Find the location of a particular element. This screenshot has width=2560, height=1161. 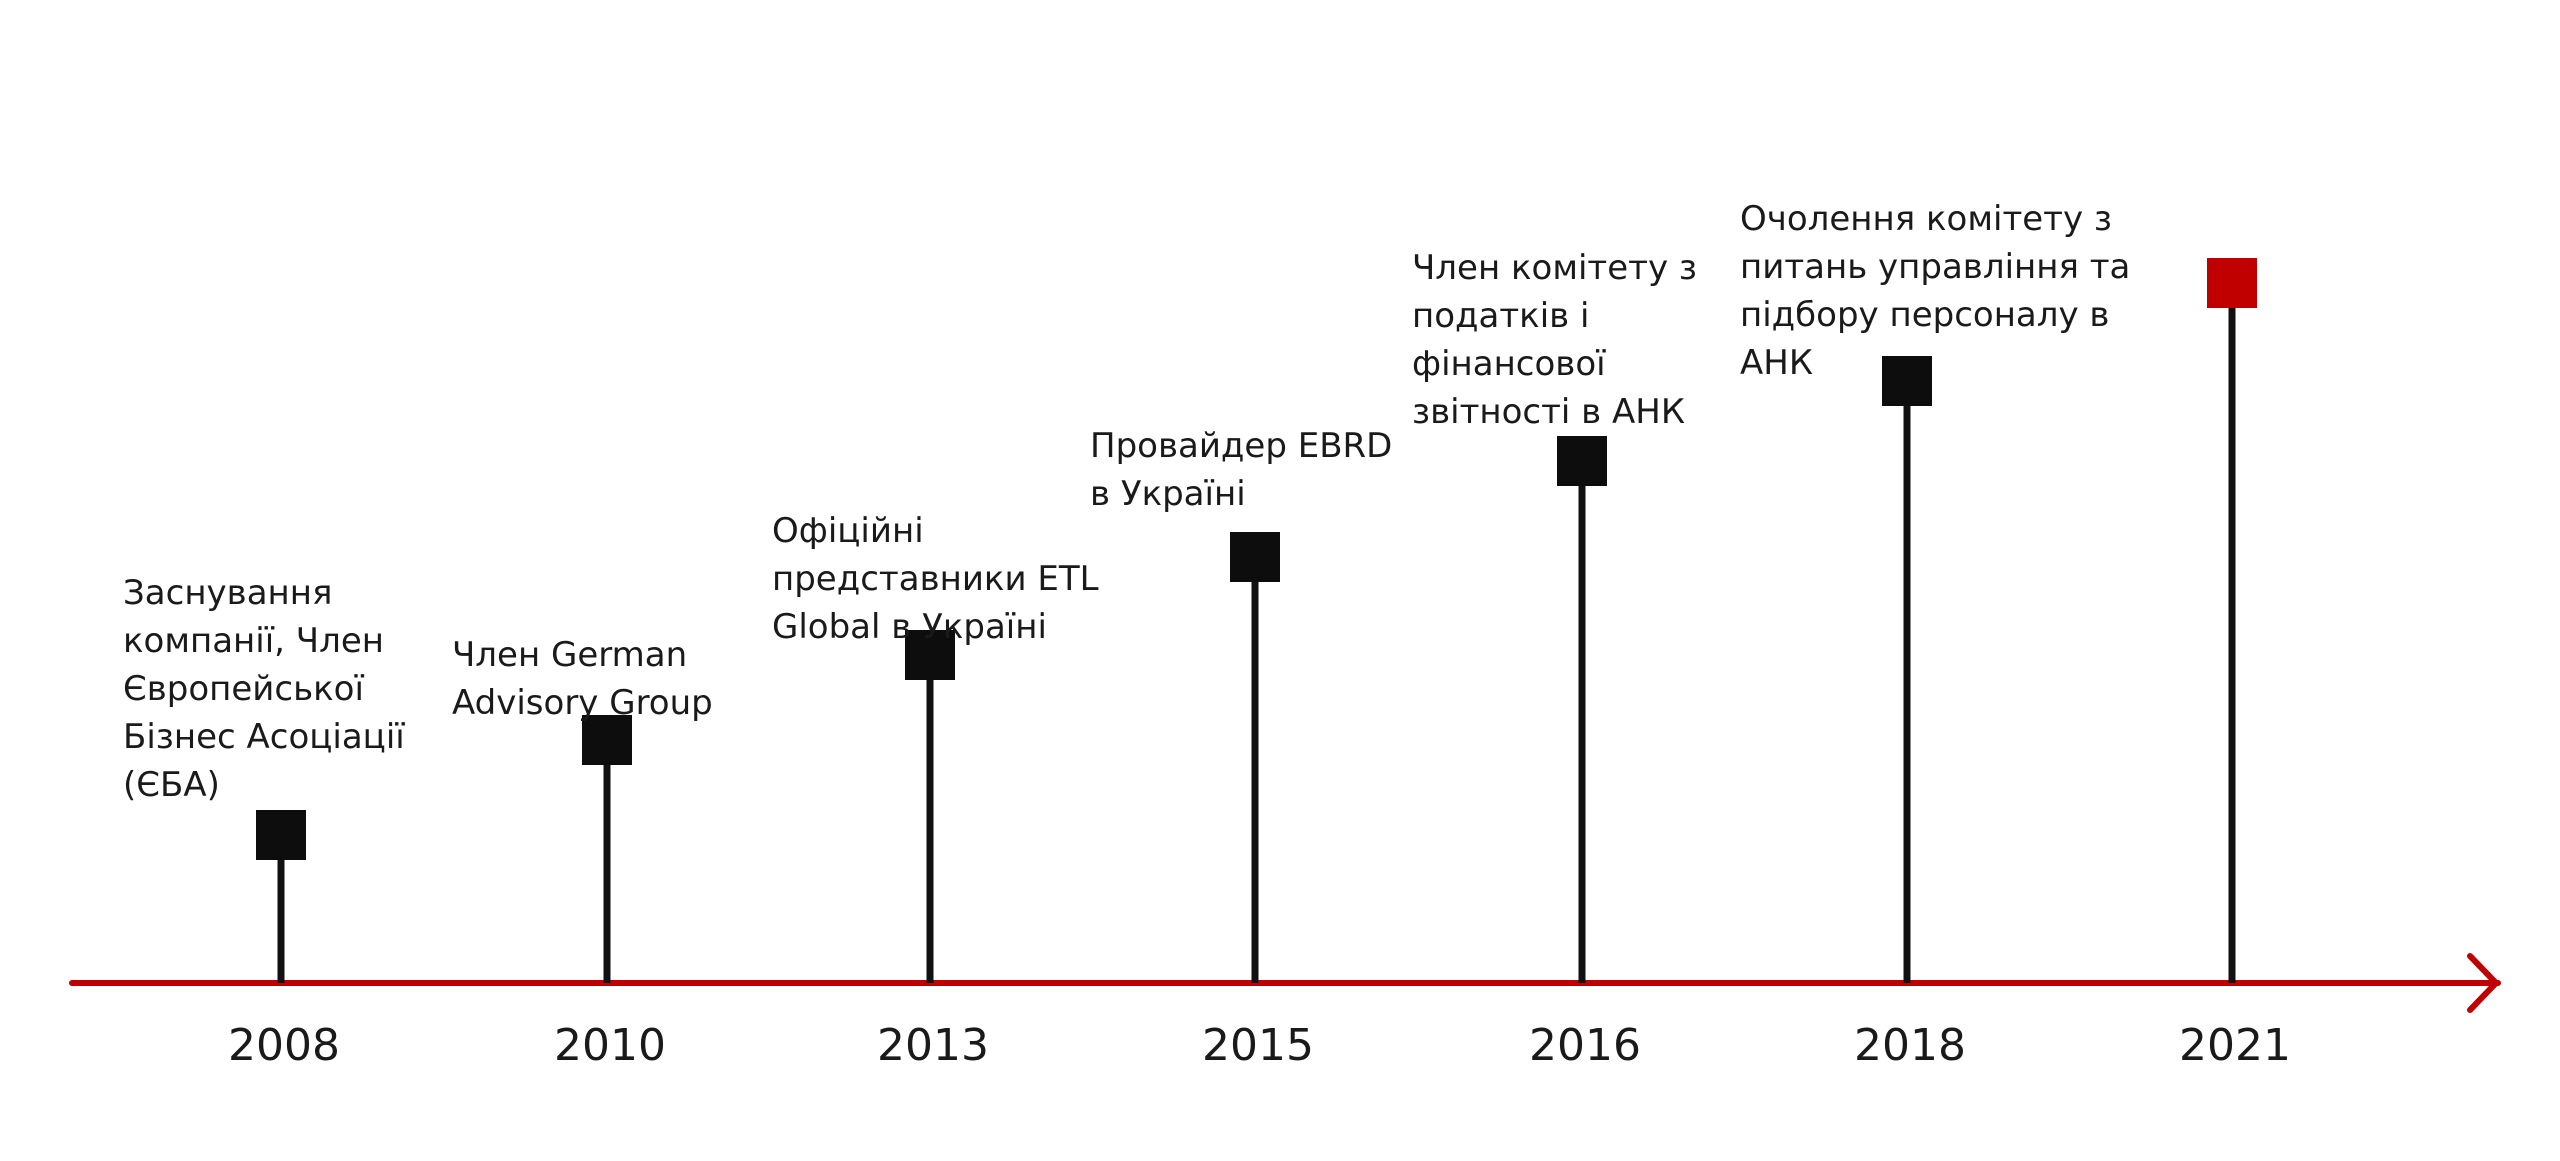

milestone-year: 2010 is located at coordinates (610, 1045).